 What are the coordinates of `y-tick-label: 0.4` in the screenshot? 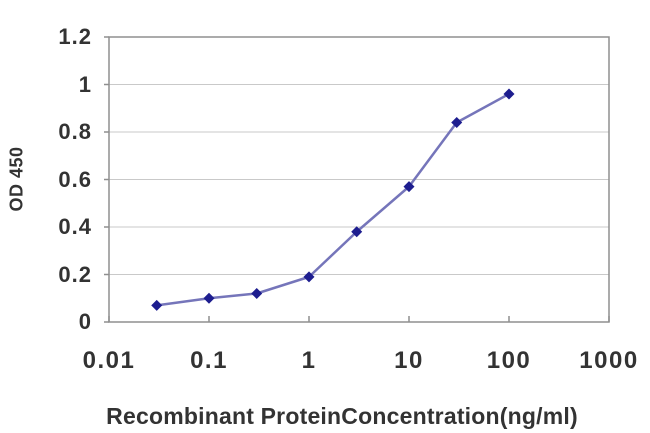 It's located at (75, 226).